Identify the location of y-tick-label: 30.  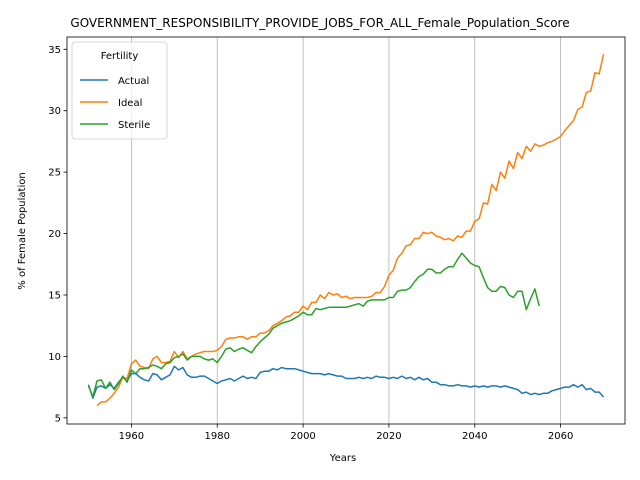
(54, 111).